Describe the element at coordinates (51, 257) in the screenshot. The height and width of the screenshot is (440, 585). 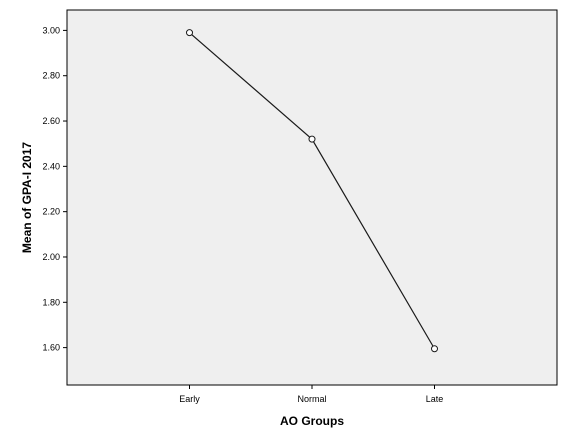
I see `y-tick-label: 2.00` at that location.